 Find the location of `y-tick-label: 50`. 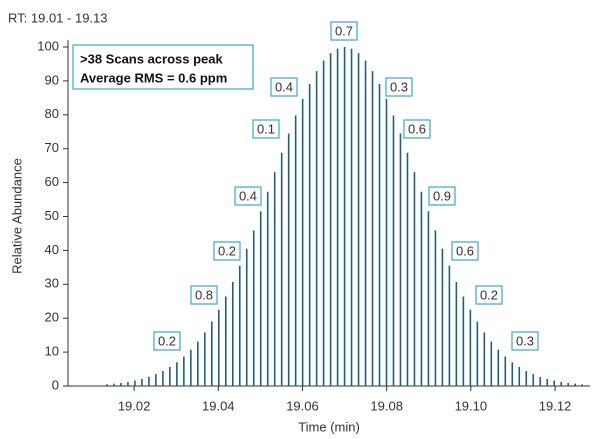

y-tick-label: 50 is located at coordinates (52, 215).